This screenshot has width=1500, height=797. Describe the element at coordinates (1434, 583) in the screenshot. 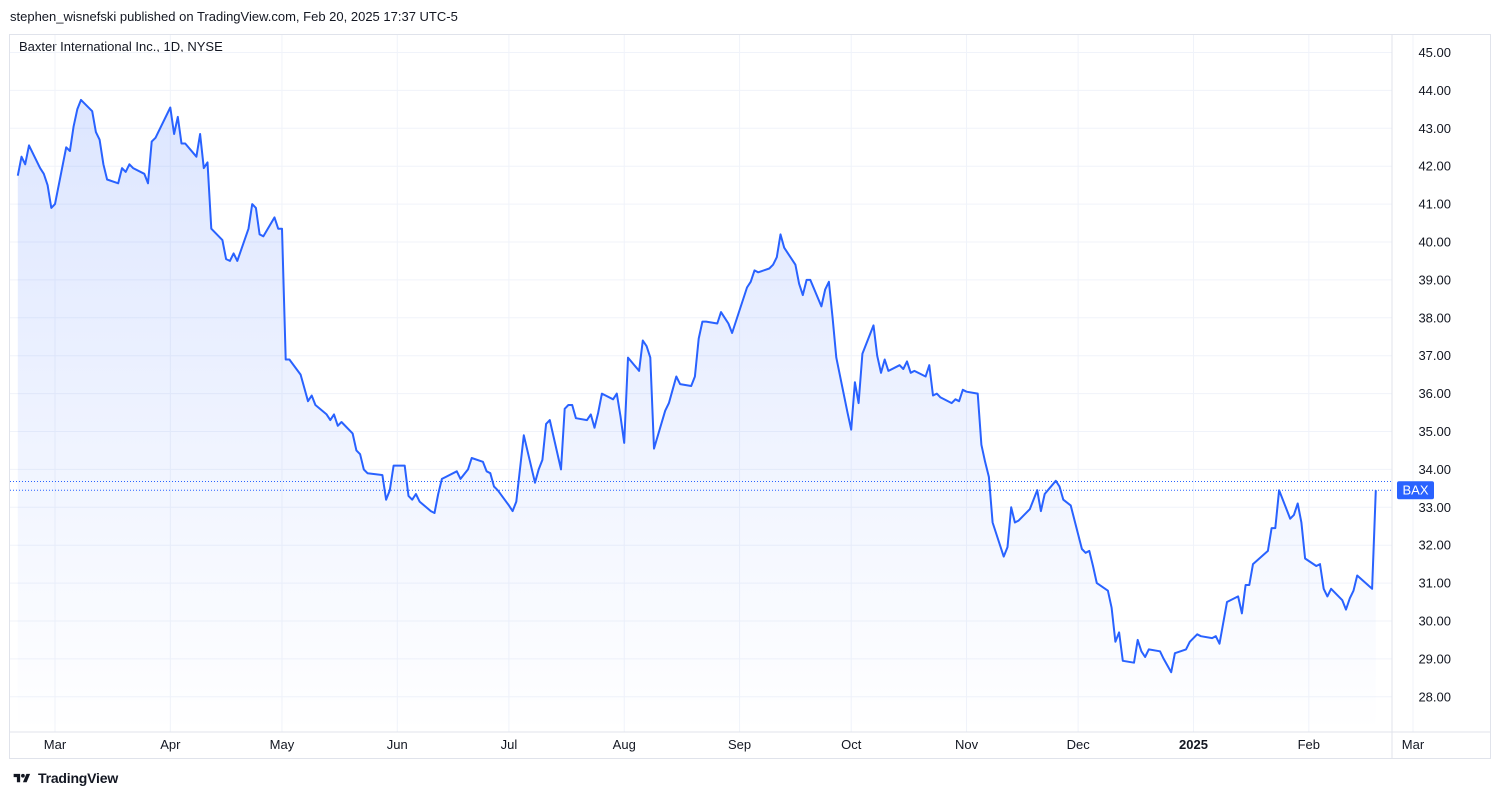

I see `y-tick-label: 31.00` at that location.